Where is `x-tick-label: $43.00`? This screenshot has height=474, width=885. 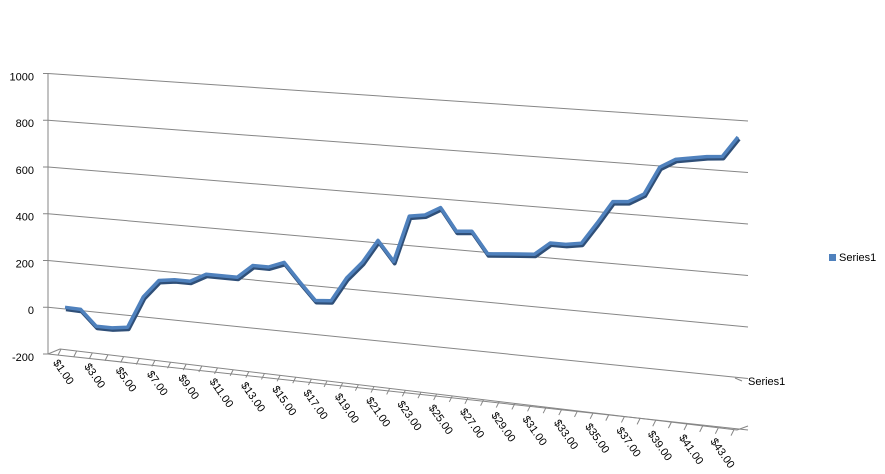
x-tick-label: $43.00 is located at coordinates (722, 453).